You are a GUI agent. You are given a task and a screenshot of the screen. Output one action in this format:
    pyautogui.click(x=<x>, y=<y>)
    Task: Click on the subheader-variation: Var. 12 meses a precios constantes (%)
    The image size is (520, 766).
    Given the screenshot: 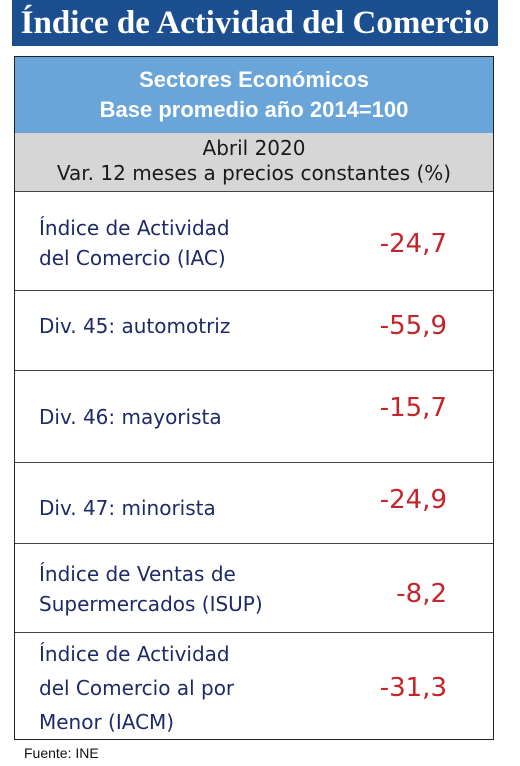 What is the action you would take?
    pyautogui.click(x=254, y=173)
    